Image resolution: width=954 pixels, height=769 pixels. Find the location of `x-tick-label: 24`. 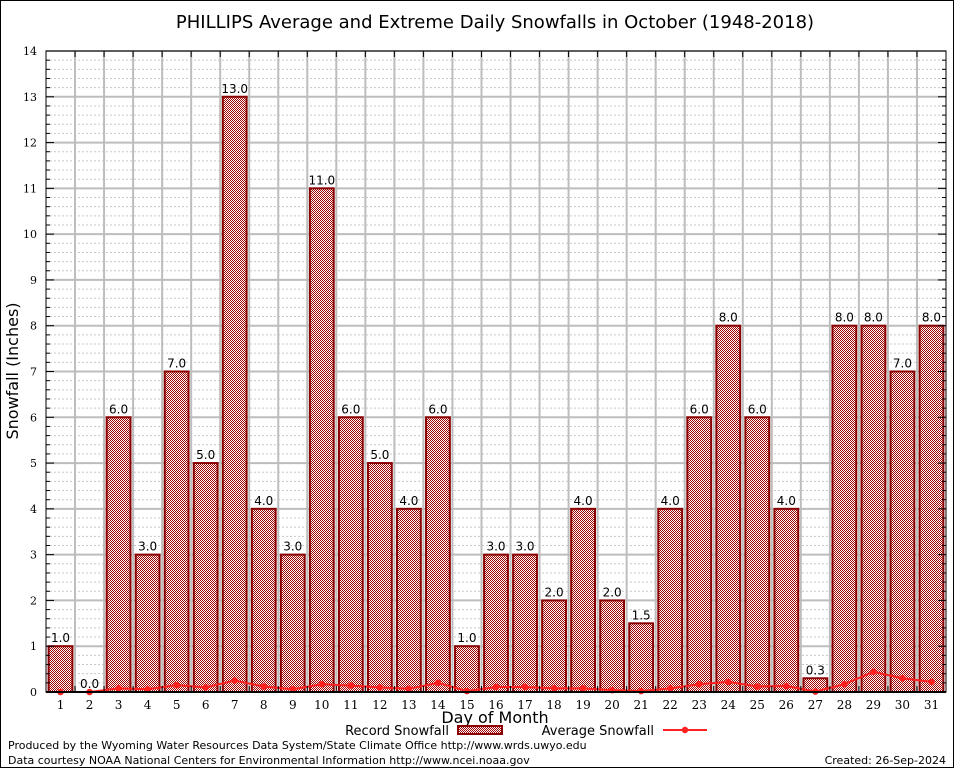

x-tick-label: 24 is located at coordinates (729, 705).